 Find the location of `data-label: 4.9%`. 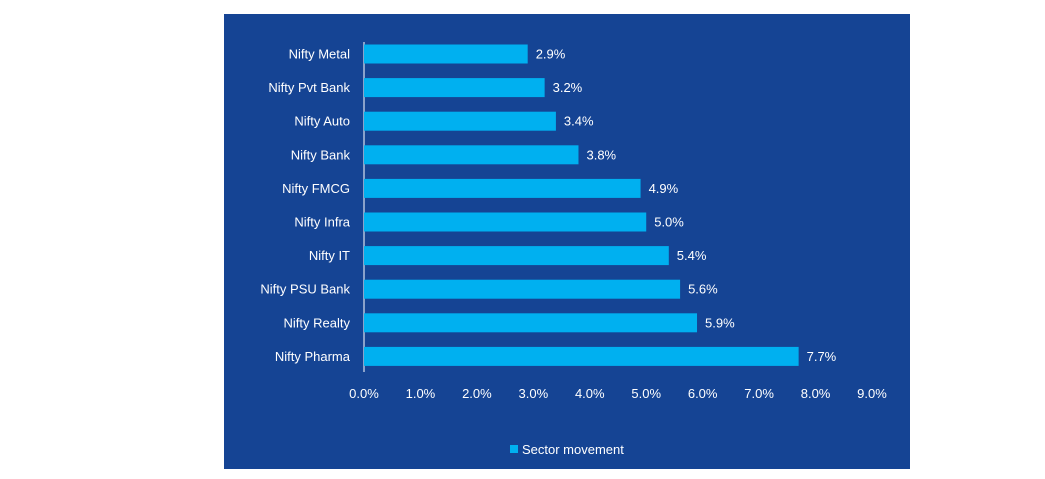

data-label: 4.9% is located at coordinates (664, 188).